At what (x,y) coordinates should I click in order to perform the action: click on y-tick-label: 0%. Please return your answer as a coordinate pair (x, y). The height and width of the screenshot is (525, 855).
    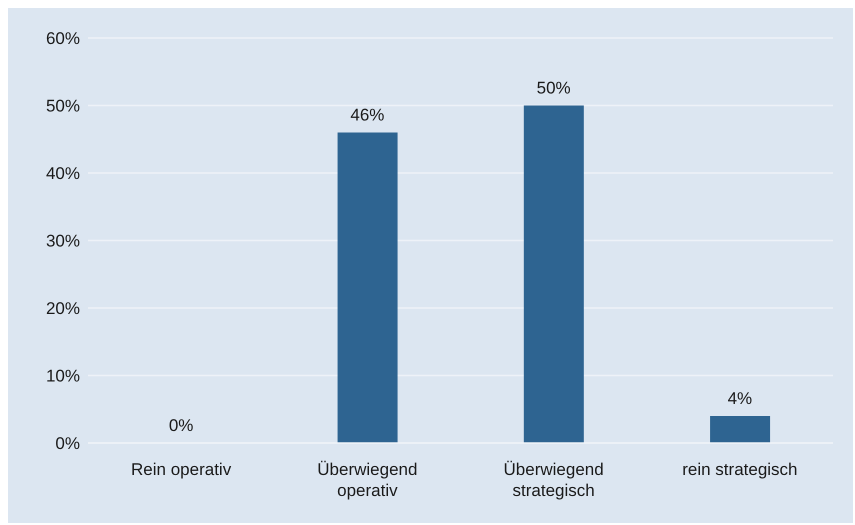
    Looking at the image, I should click on (67, 444).